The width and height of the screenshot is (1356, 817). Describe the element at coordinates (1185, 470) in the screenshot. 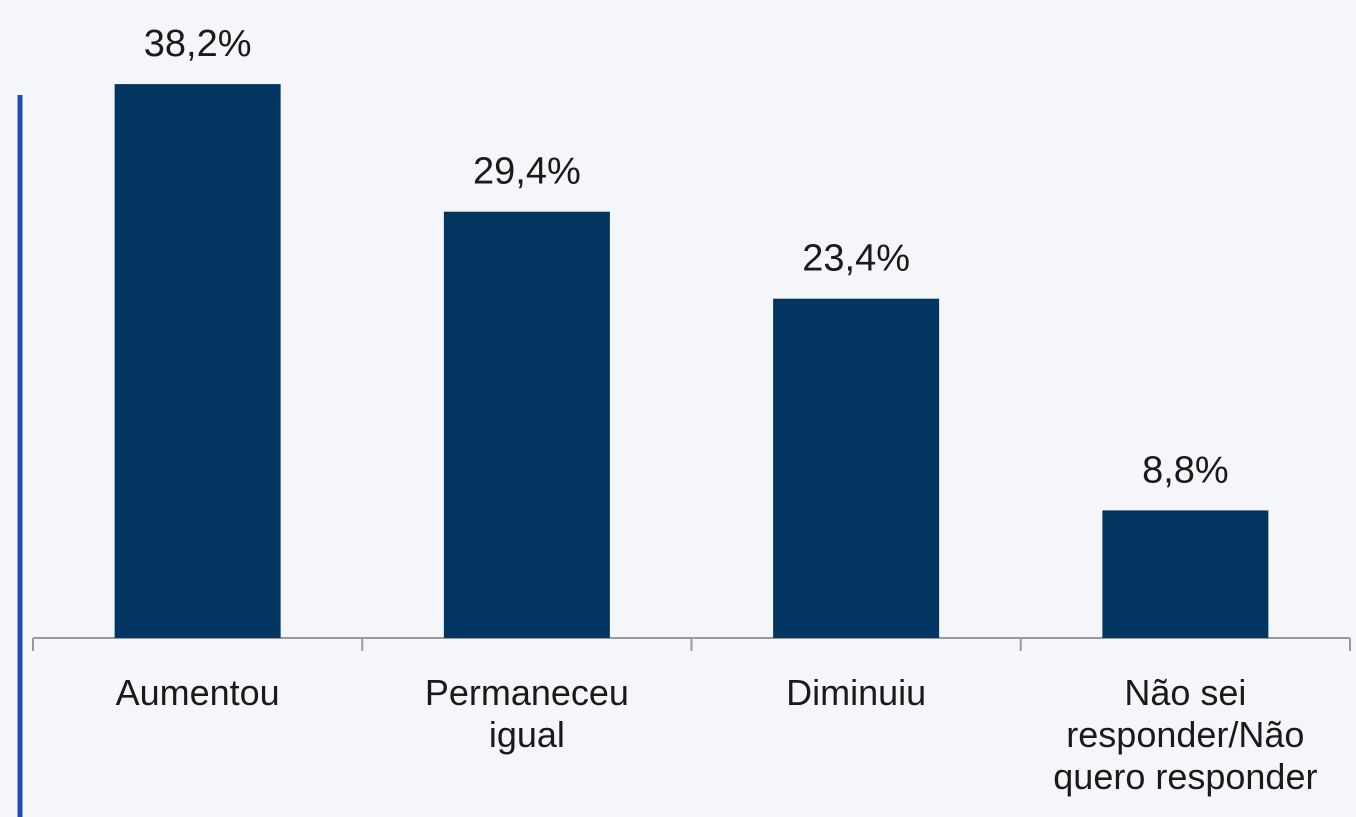

I see `value-label: 8,8%` at that location.